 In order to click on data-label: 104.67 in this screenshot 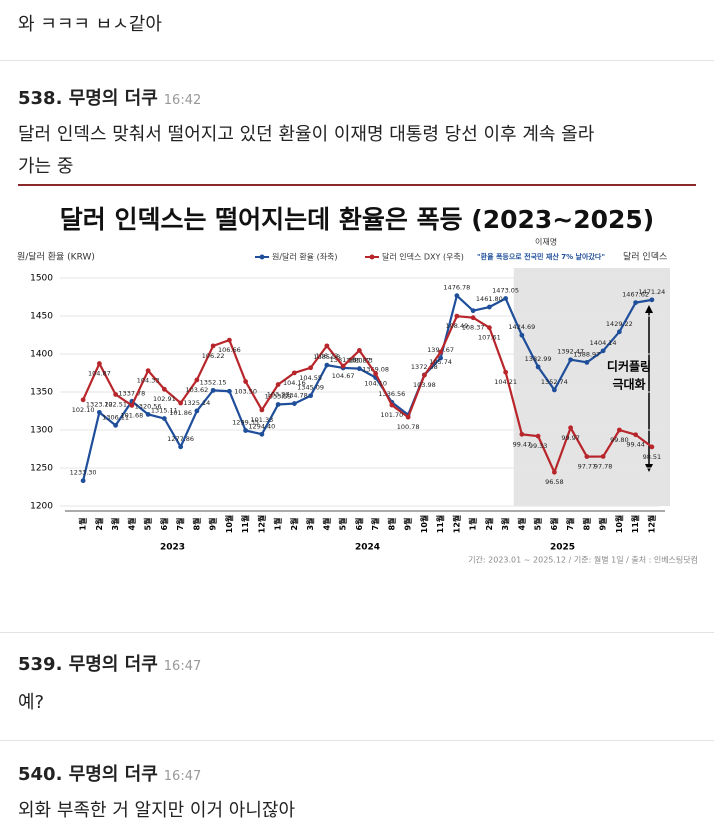, I will do `click(343, 376)`.